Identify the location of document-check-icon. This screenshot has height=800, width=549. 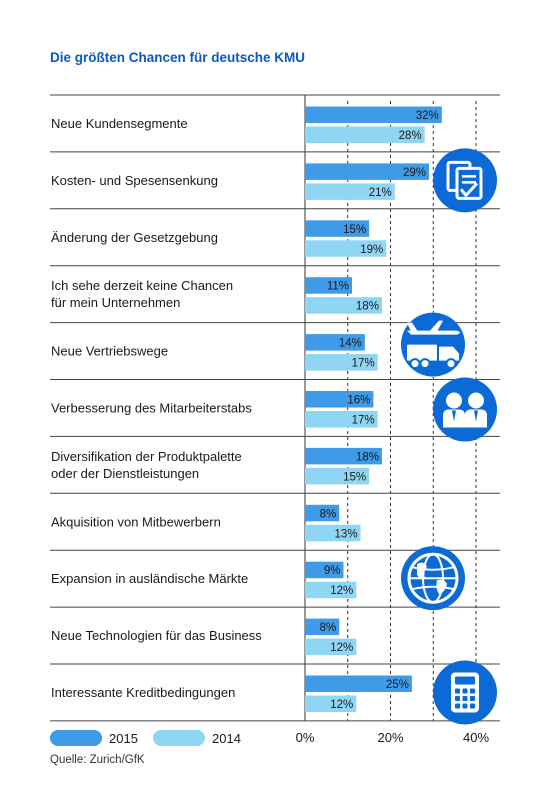
(465, 180).